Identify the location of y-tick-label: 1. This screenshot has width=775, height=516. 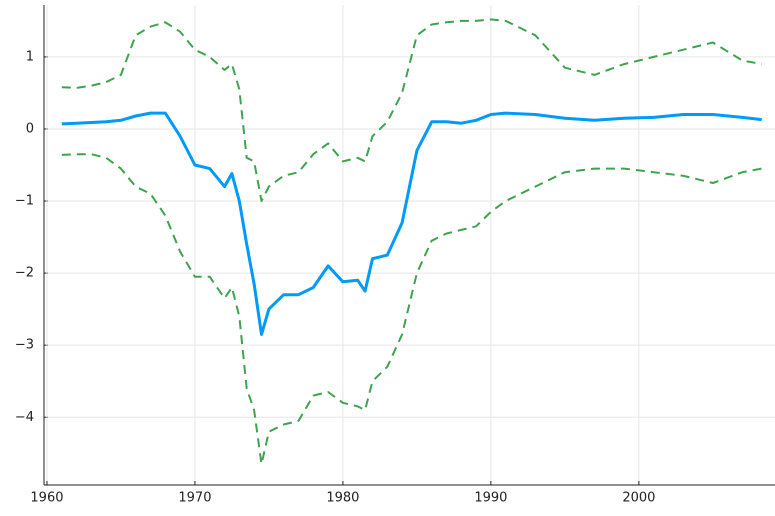
(30, 56).